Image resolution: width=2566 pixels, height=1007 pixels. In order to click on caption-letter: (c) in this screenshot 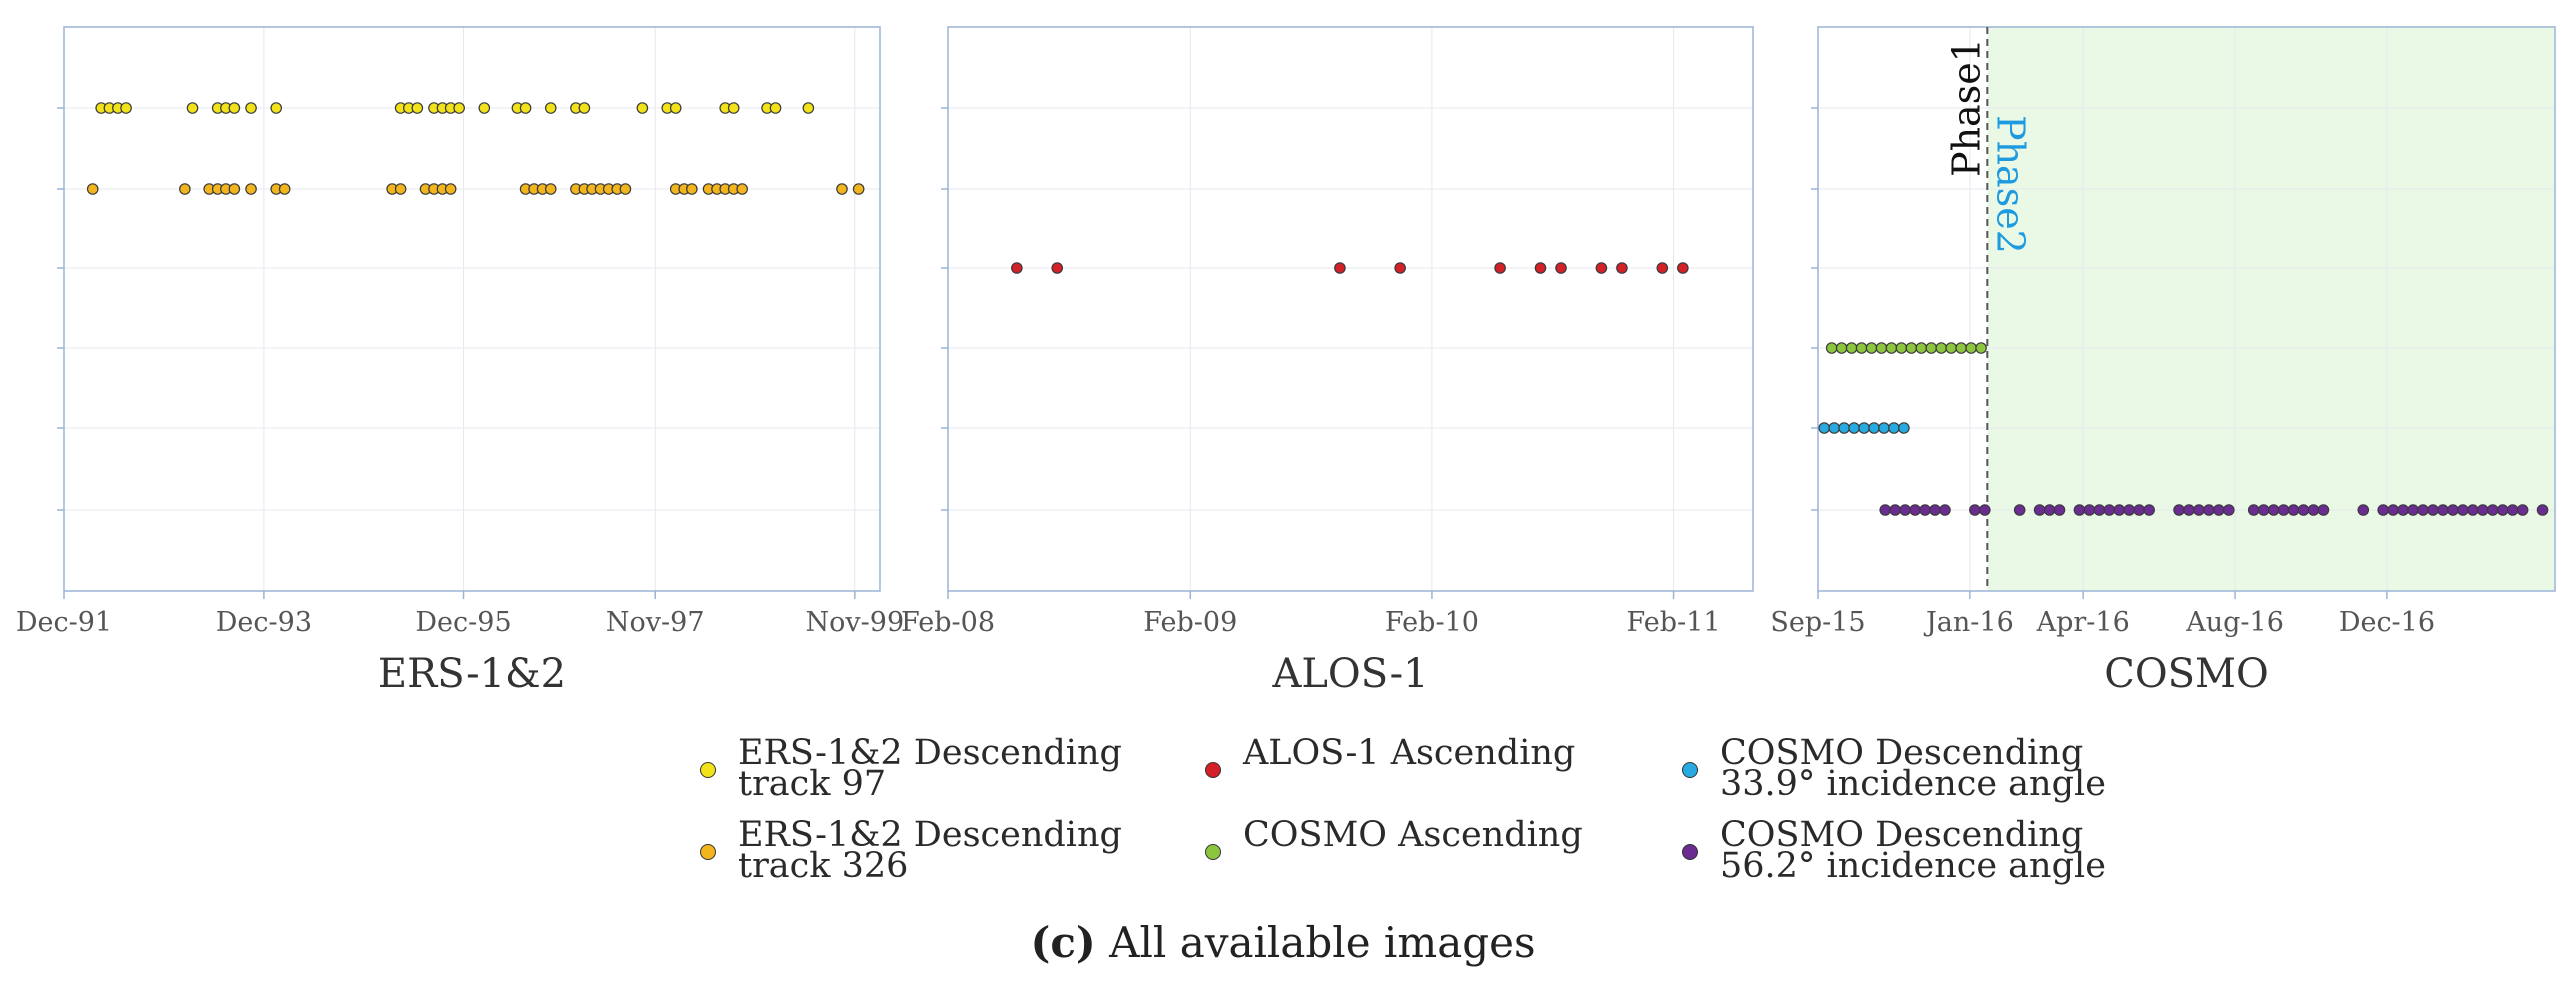, I will do `click(1063, 942)`.